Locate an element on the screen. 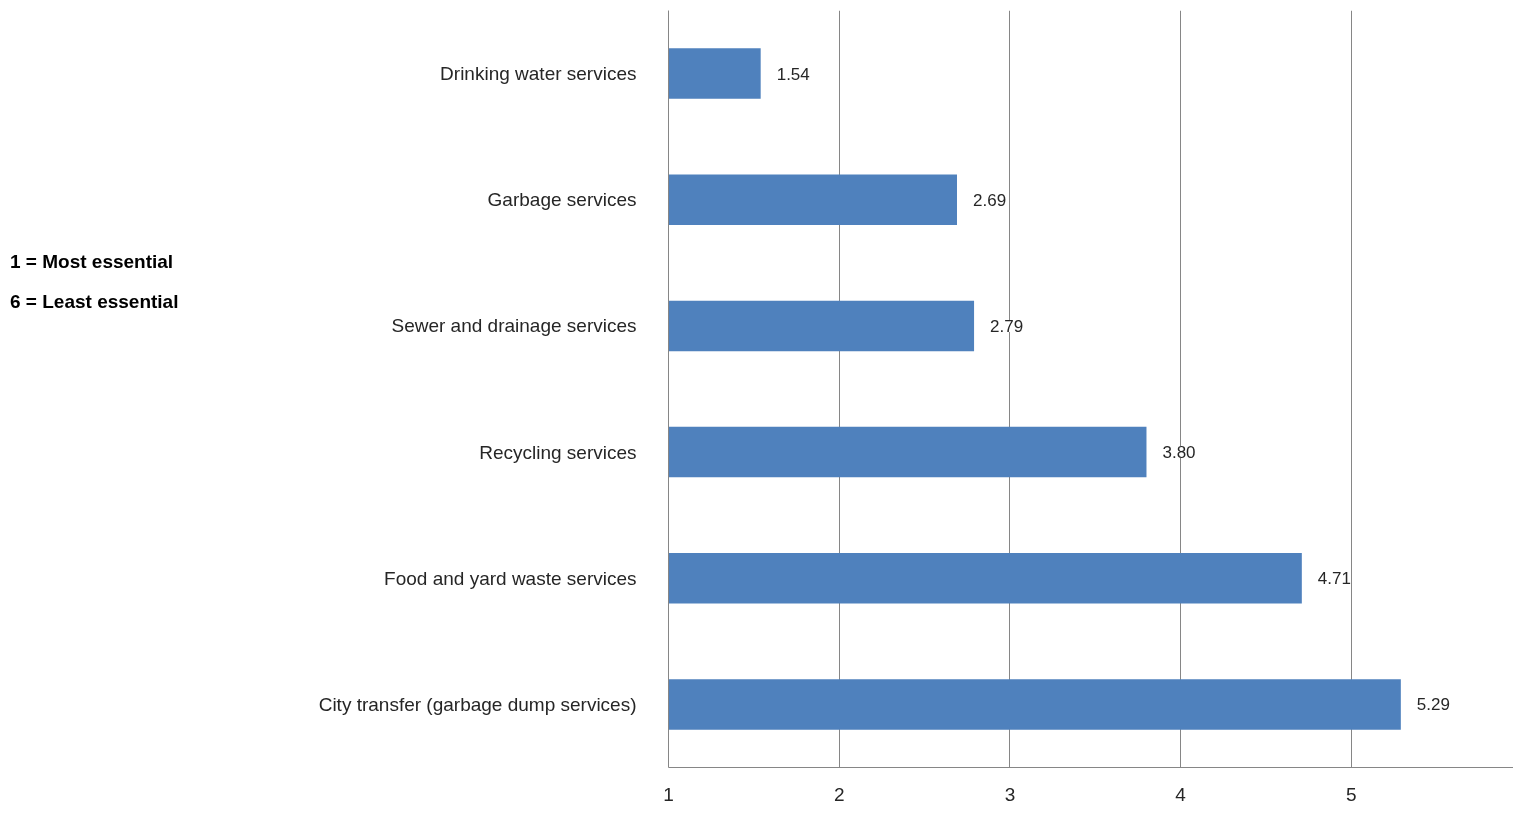  data-label: 2.69 is located at coordinates (989, 200).